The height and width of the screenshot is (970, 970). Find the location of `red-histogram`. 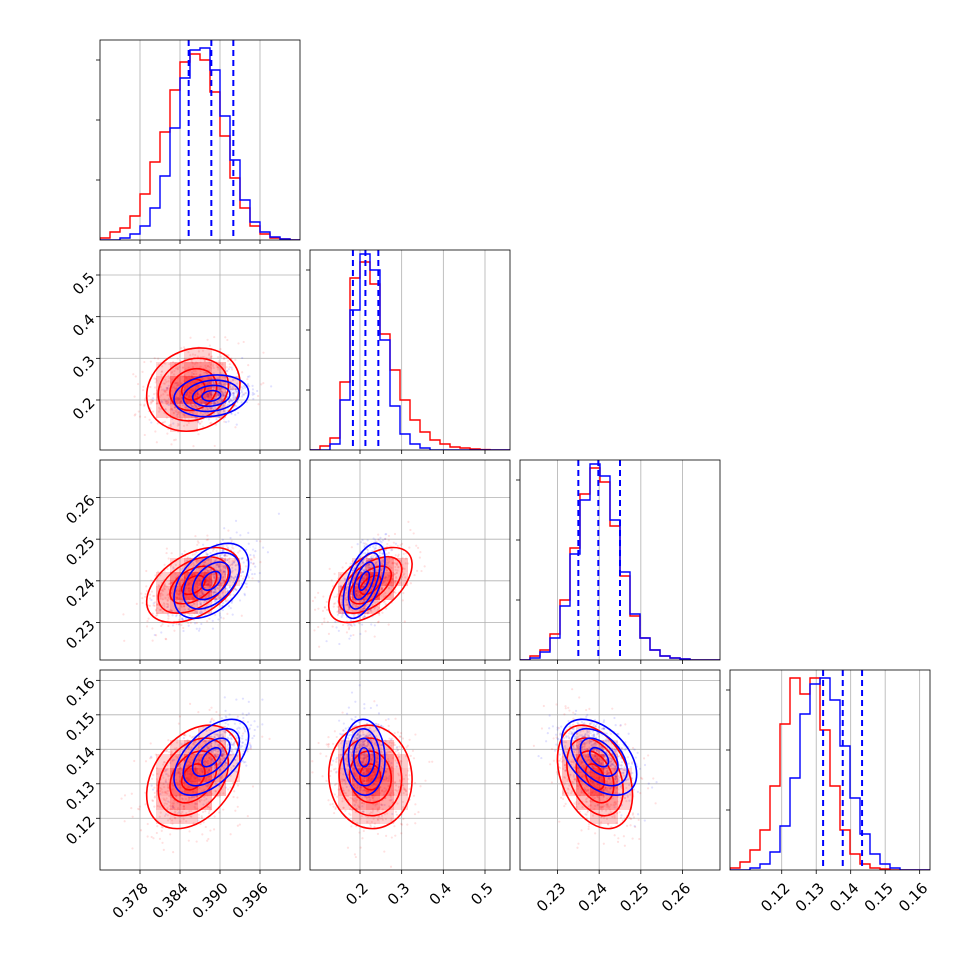

red-histogram is located at coordinates (410, 355).